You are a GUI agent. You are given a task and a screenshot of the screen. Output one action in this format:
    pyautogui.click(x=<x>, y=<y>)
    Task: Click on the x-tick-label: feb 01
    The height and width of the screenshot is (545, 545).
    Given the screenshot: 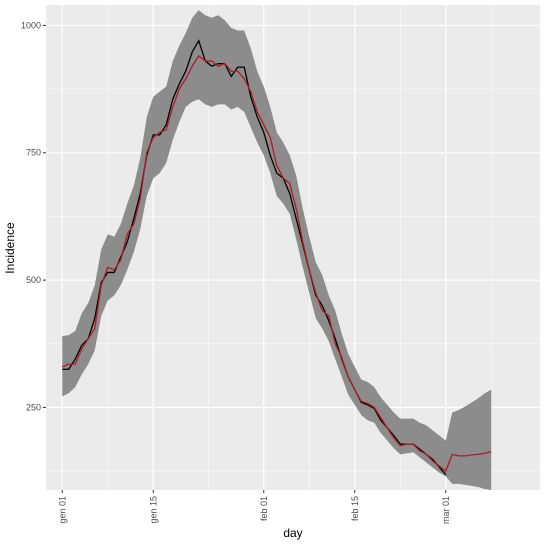 What is the action you would take?
    pyautogui.click(x=264, y=508)
    